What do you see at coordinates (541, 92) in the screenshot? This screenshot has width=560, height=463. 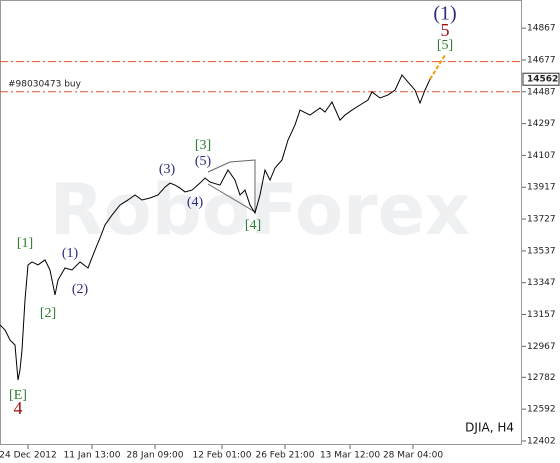 I see `y-tick-label: 14487` at bounding box center [541, 92].